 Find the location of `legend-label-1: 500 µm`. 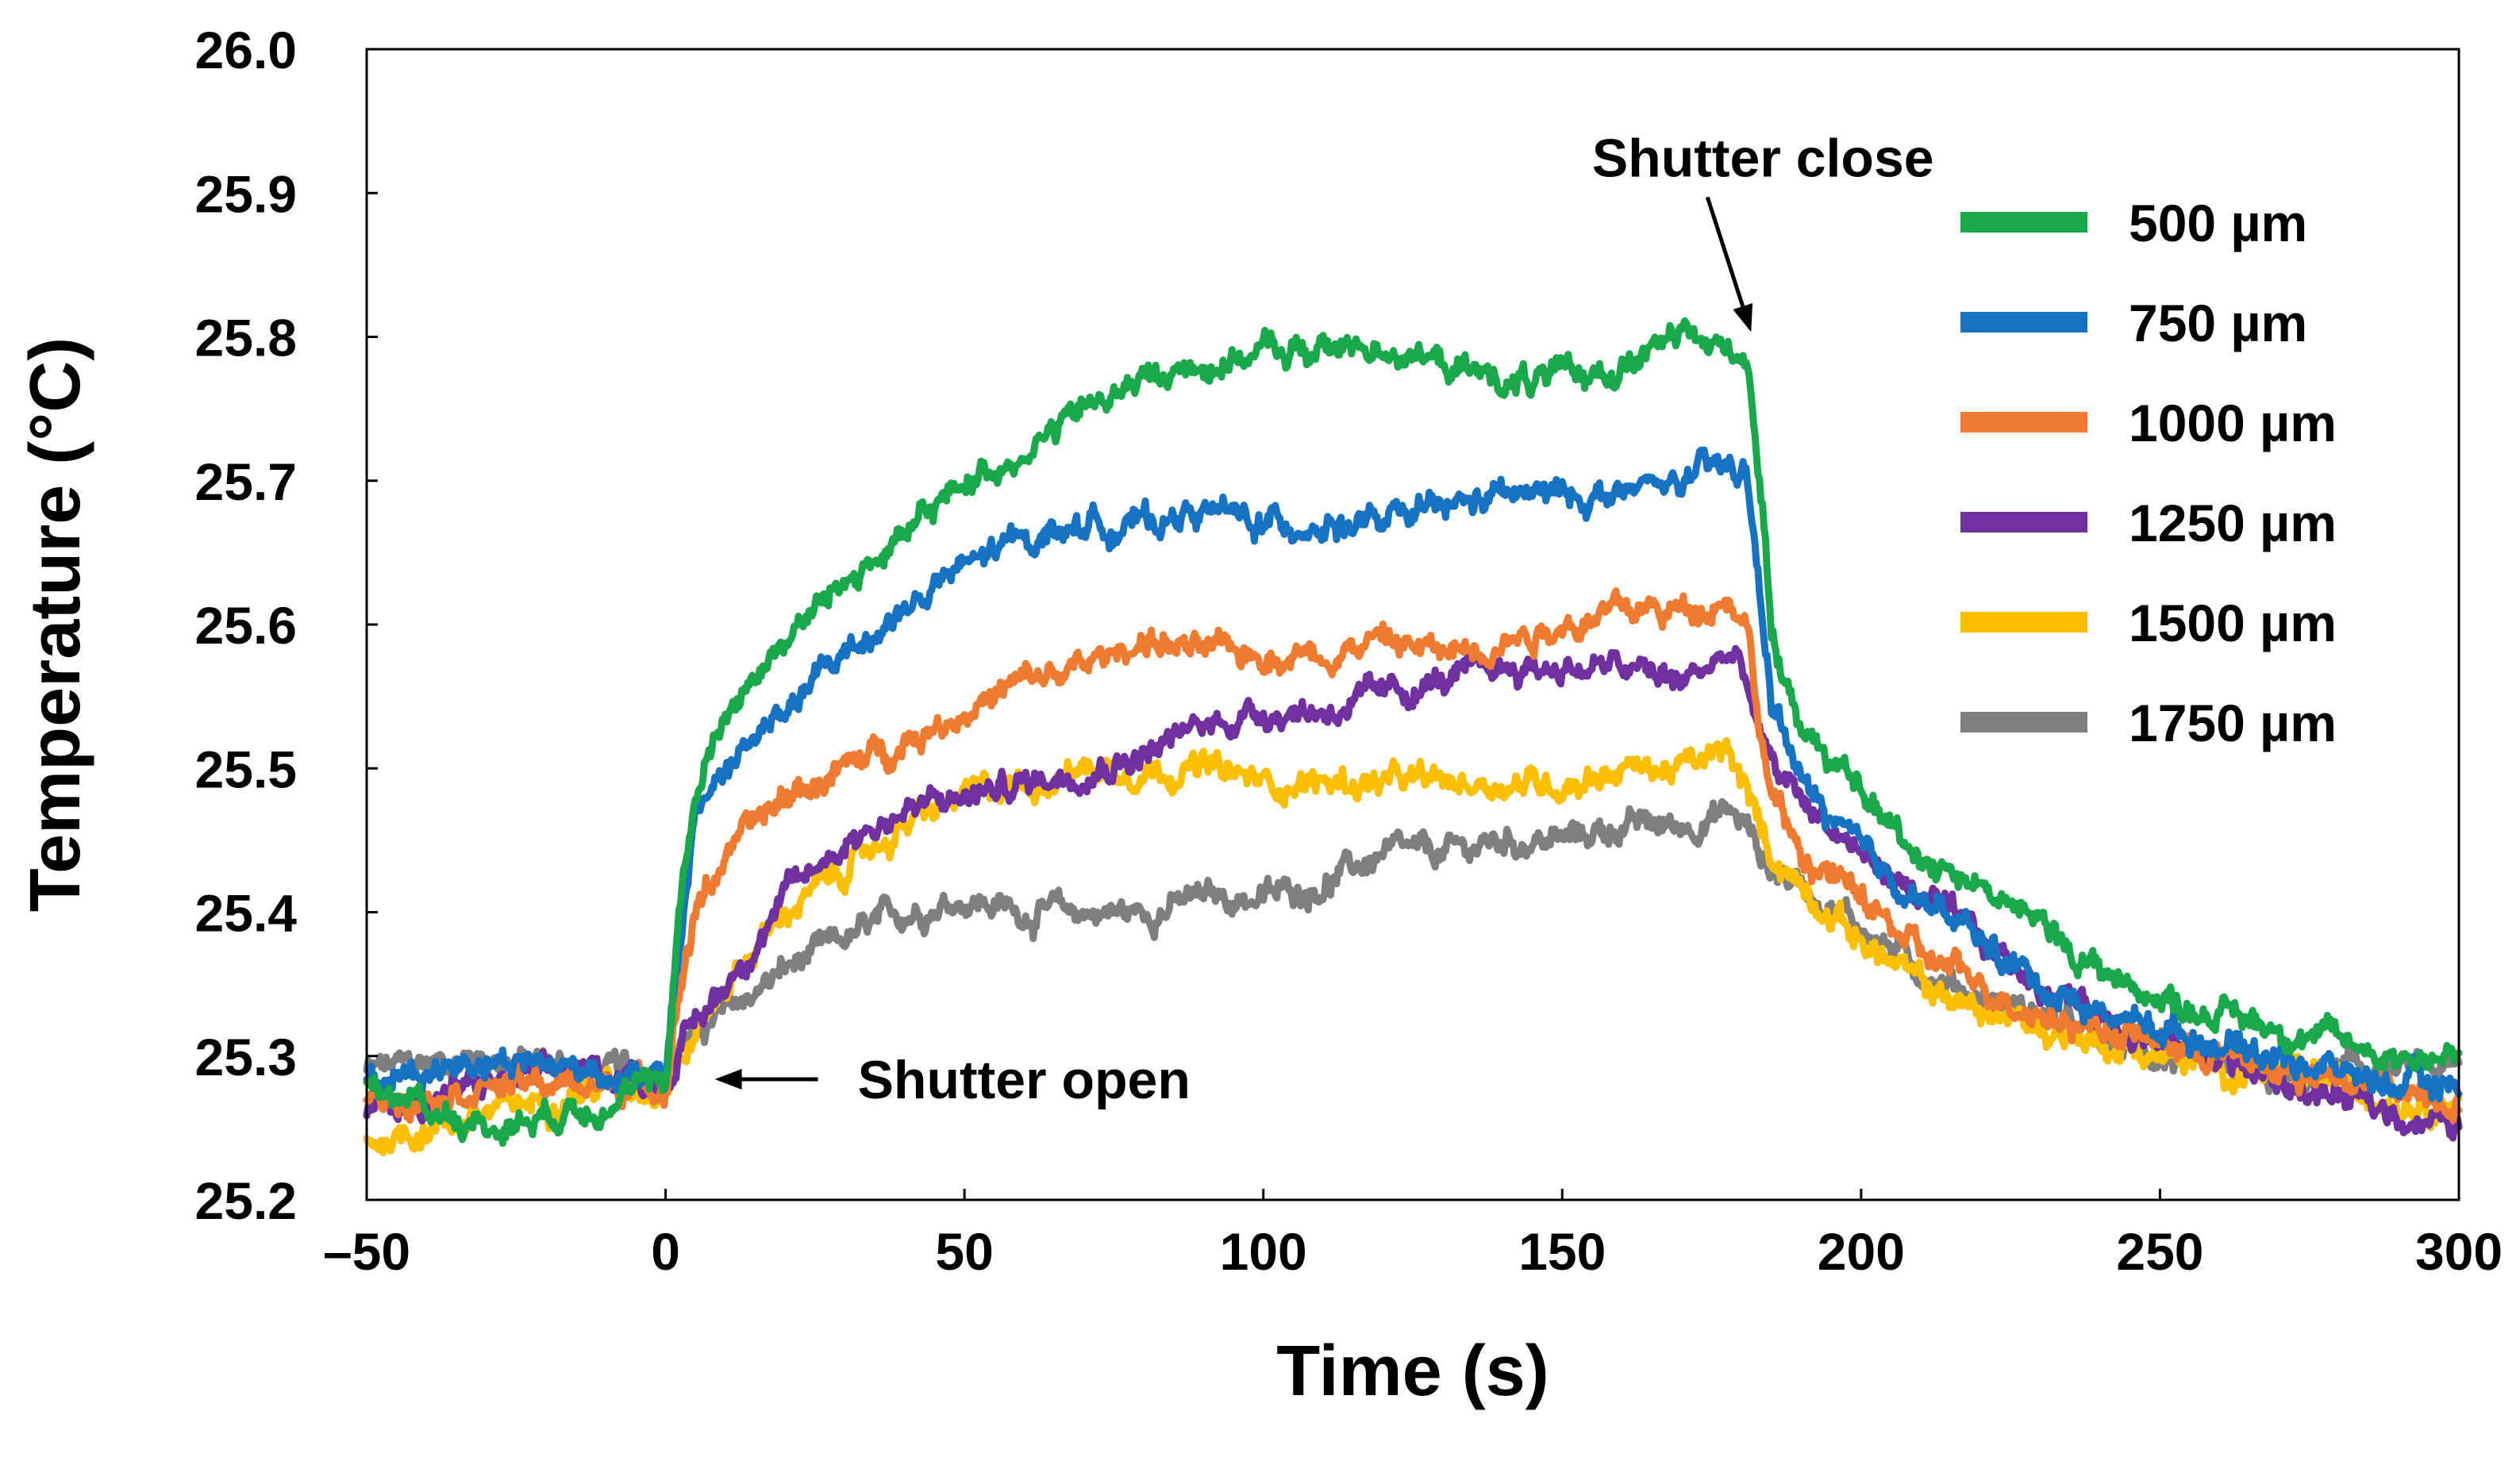

legend-label-1: 500 µm is located at coordinates (2218, 223).